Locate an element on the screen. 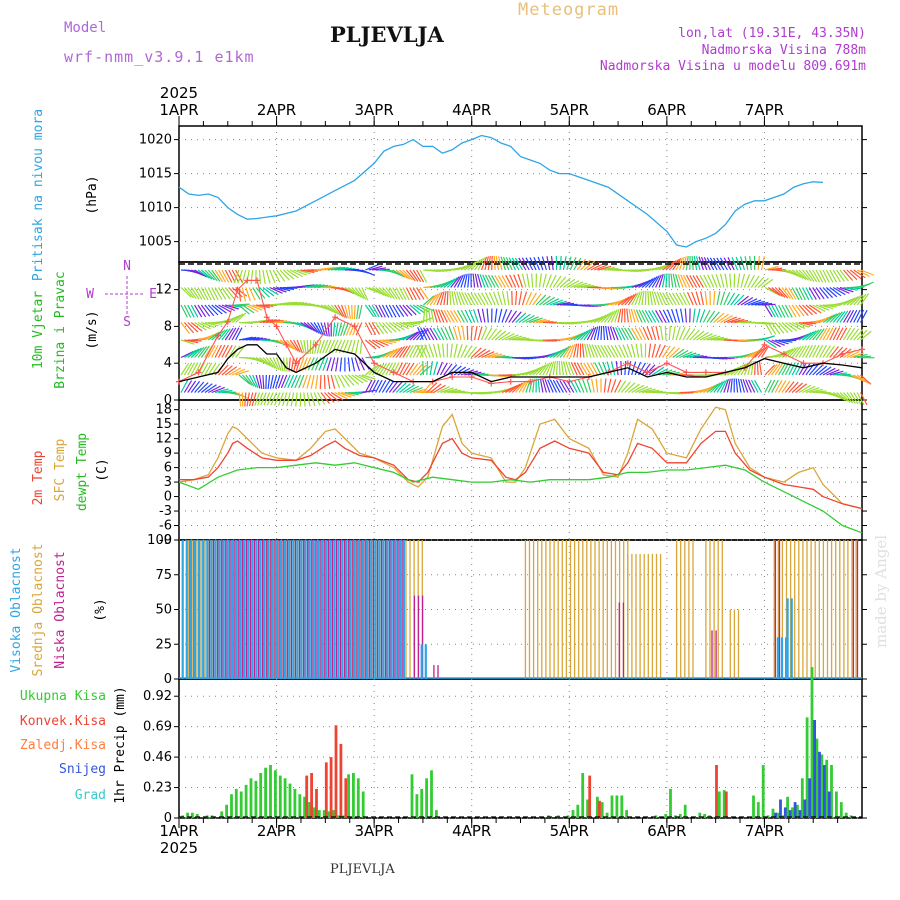 The image size is (900, 900). wind-barbs is located at coordinates (527, 331).